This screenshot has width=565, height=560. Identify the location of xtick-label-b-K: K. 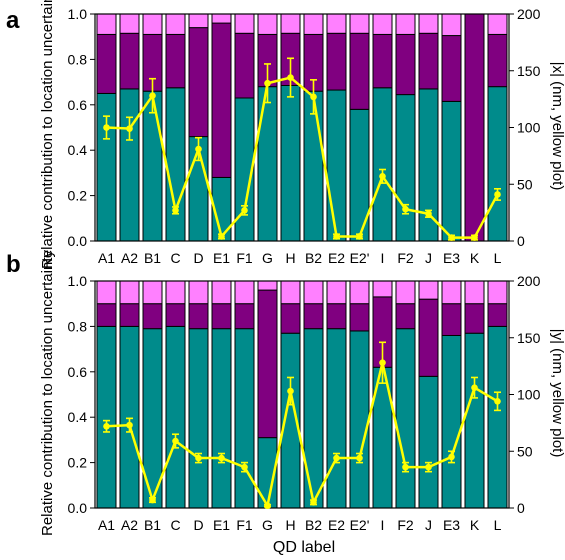
(475, 525).